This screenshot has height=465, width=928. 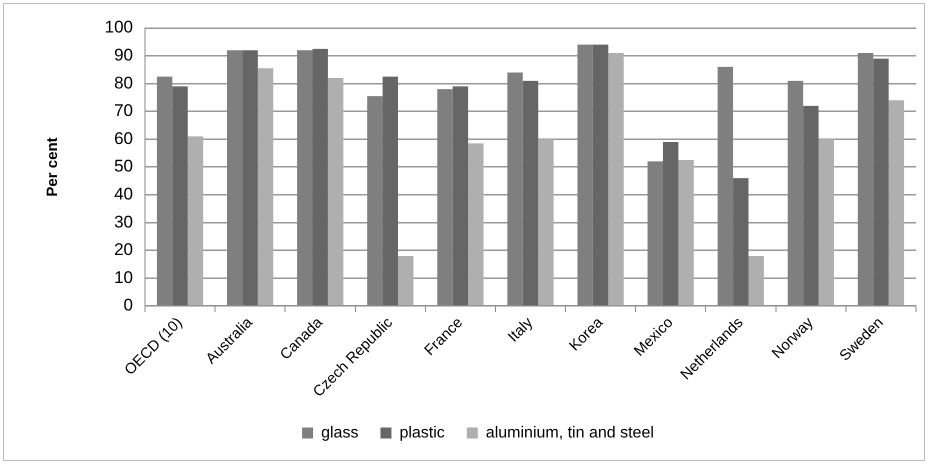 What do you see at coordinates (123, 138) in the screenshot?
I see `y-tick-label: 60` at bounding box center [123, 138].